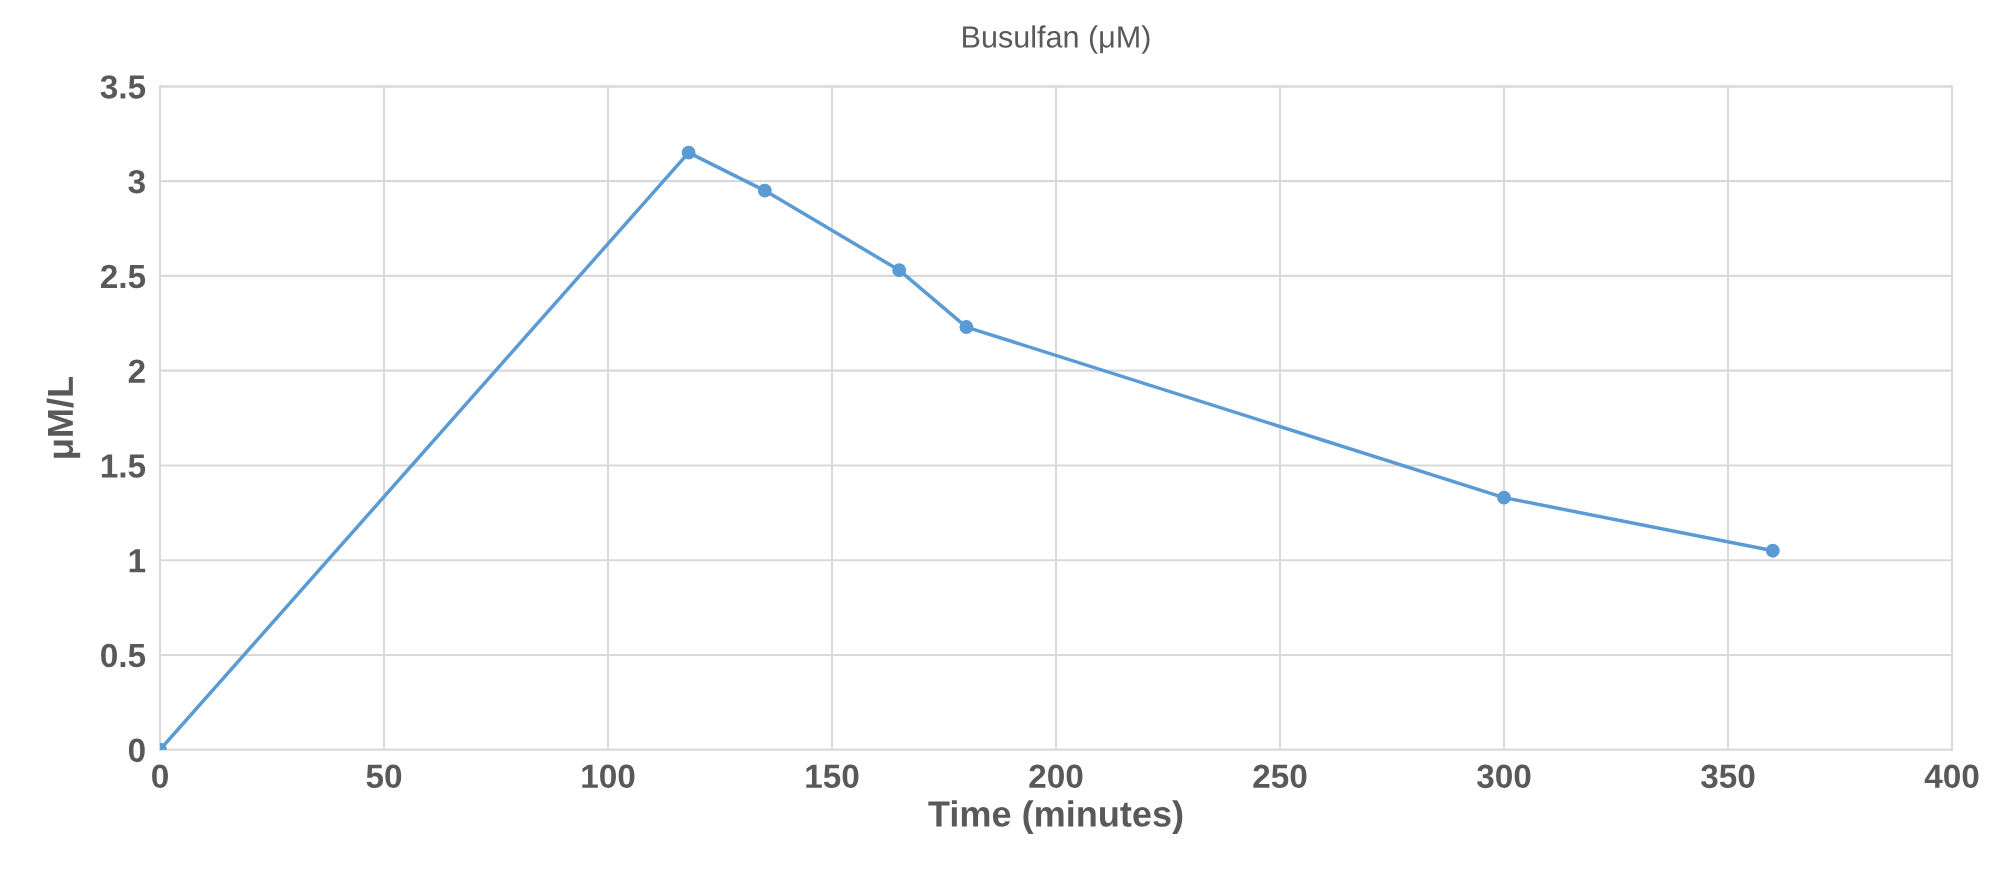 The height and width of the screenshot is (881, 2000). Describe the element at coordinates (160, 776) in the screenshot. I see `x-tick-label: 0` at that location.